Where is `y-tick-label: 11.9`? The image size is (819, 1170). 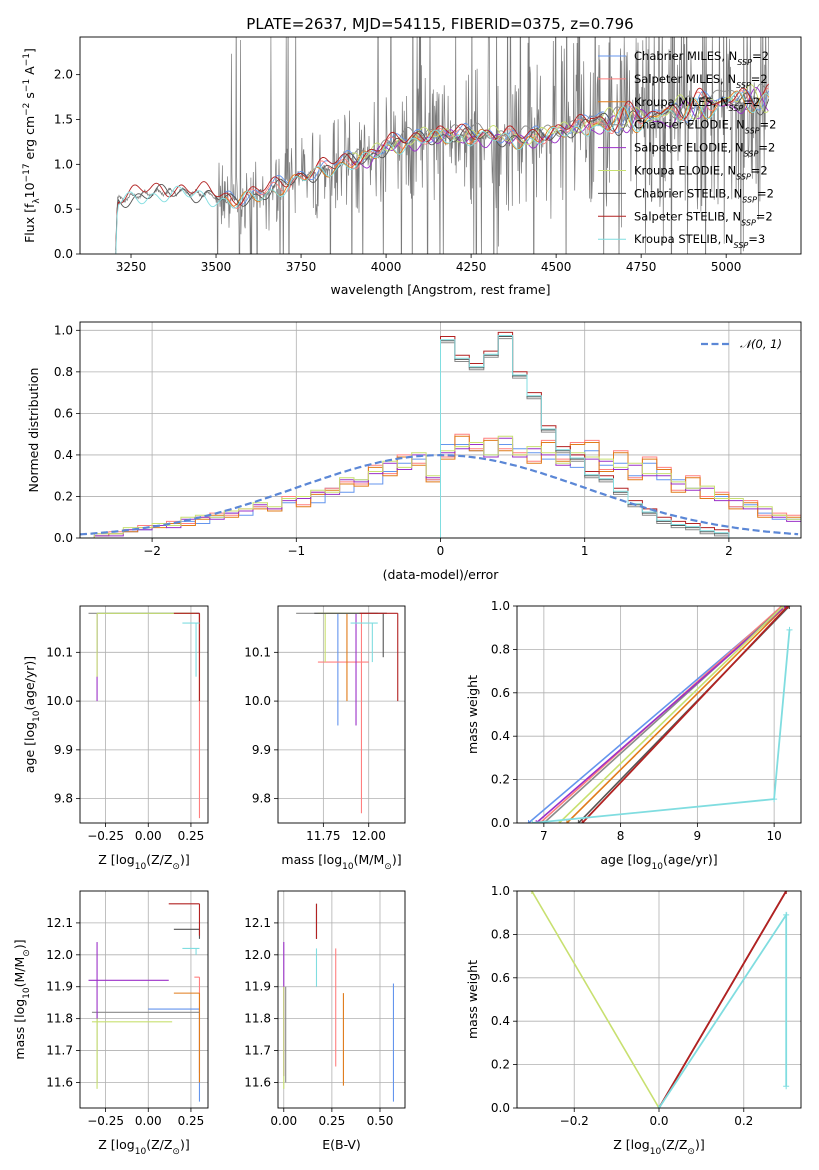 y-tick-label: 11.9 is located at coordinates (59, 987).